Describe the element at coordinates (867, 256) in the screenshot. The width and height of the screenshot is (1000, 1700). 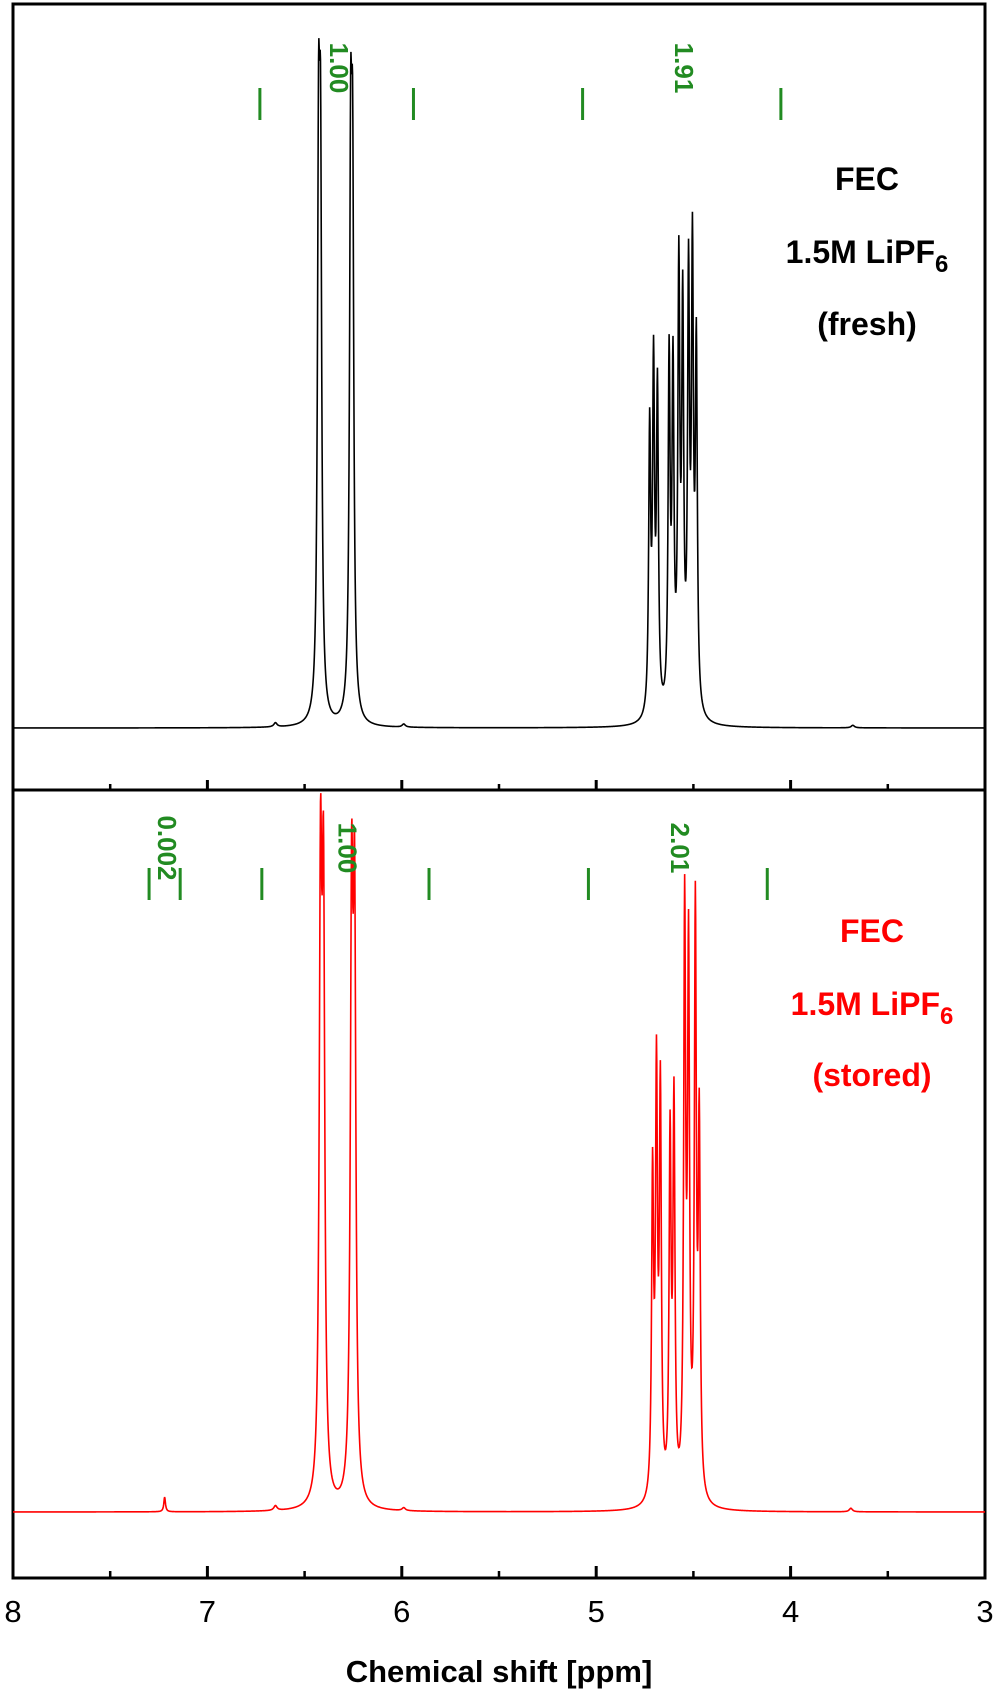
I see `top-sample-label-line-1: 1.5M LiPF6` at that location.